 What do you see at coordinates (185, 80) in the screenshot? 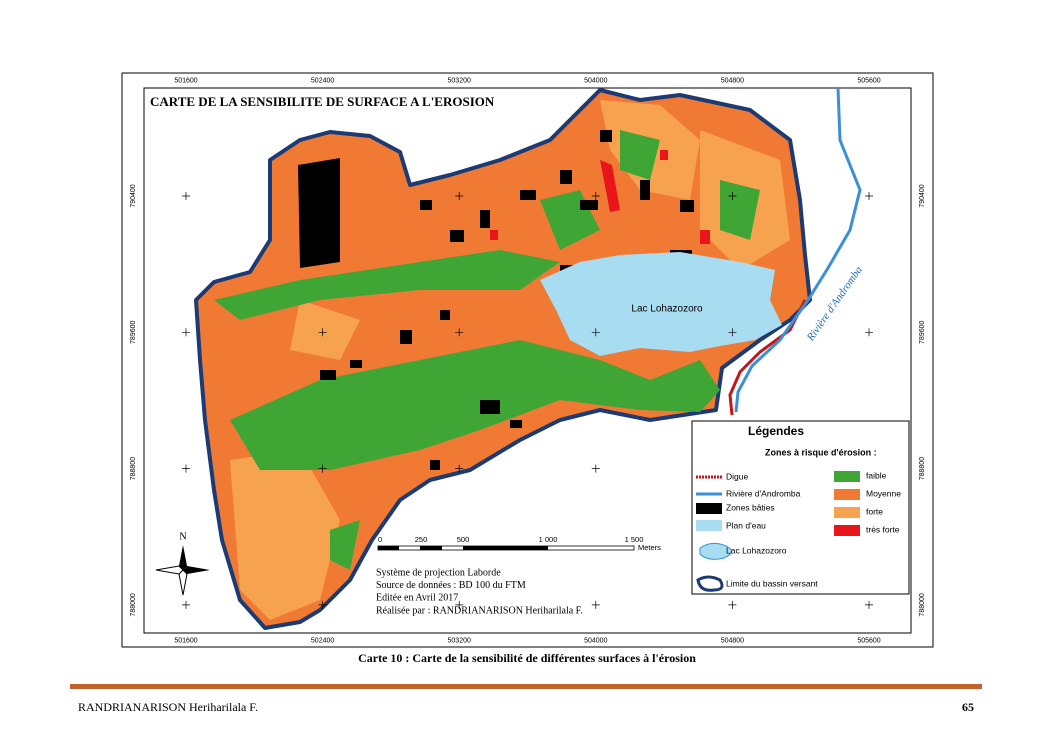
I see `x-coord-top: 501600` at bounding box center [185, 80].